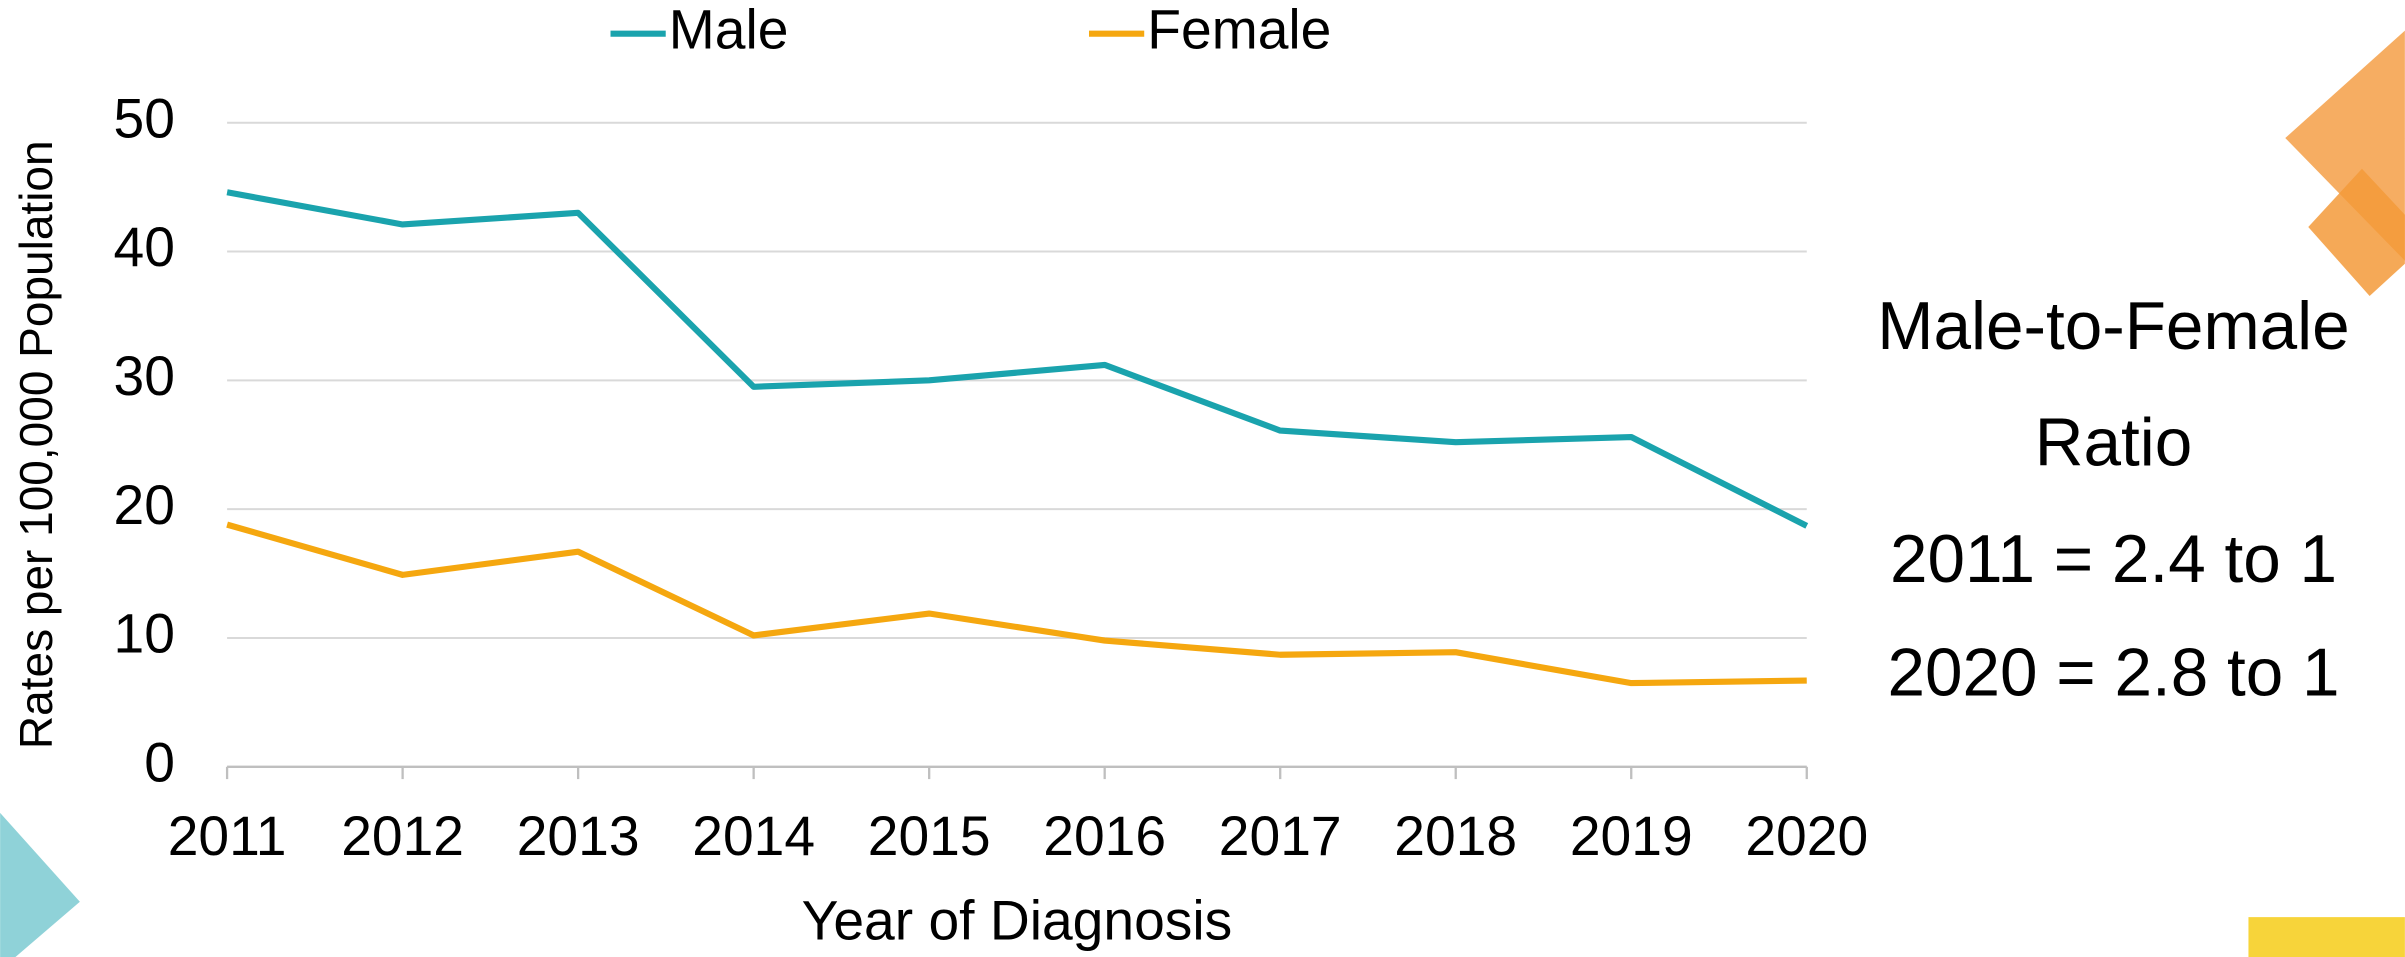  I want to click on y-tick-label: 10, so click(144, 634).